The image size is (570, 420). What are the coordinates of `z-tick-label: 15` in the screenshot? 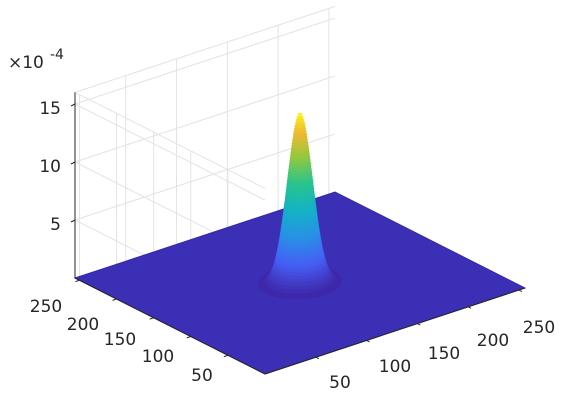 It's located at (50, 109).